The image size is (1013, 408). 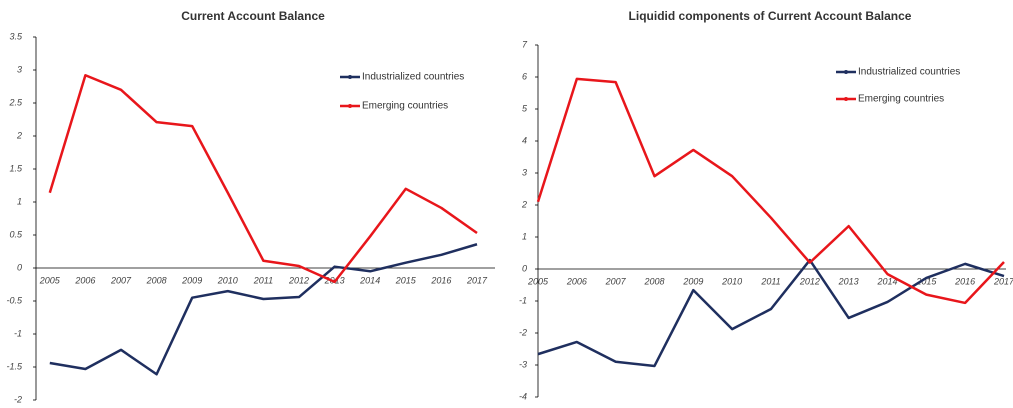 What do you see at coordinates (525, 108) in the screenshot?
I see `y-tick-label: 5` at bounding box center [525, 108].